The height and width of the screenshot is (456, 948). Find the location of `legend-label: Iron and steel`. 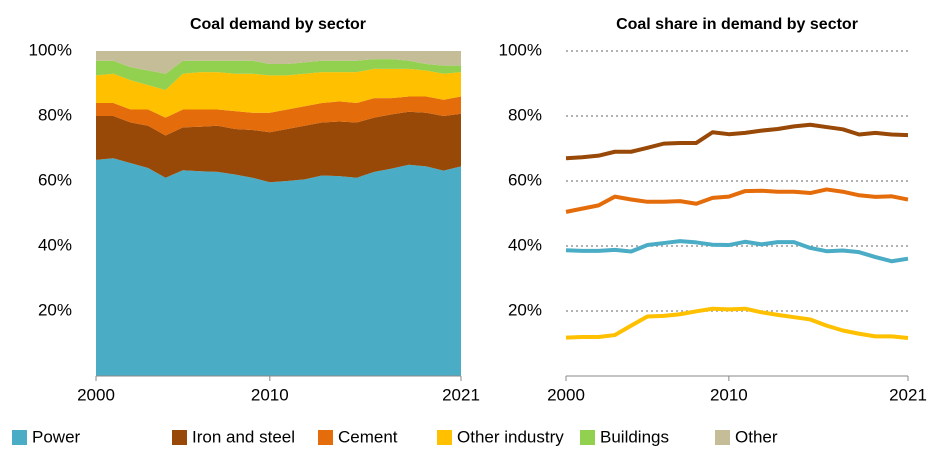

legend-label: Iron and steel is located at coordinates (243, 436).